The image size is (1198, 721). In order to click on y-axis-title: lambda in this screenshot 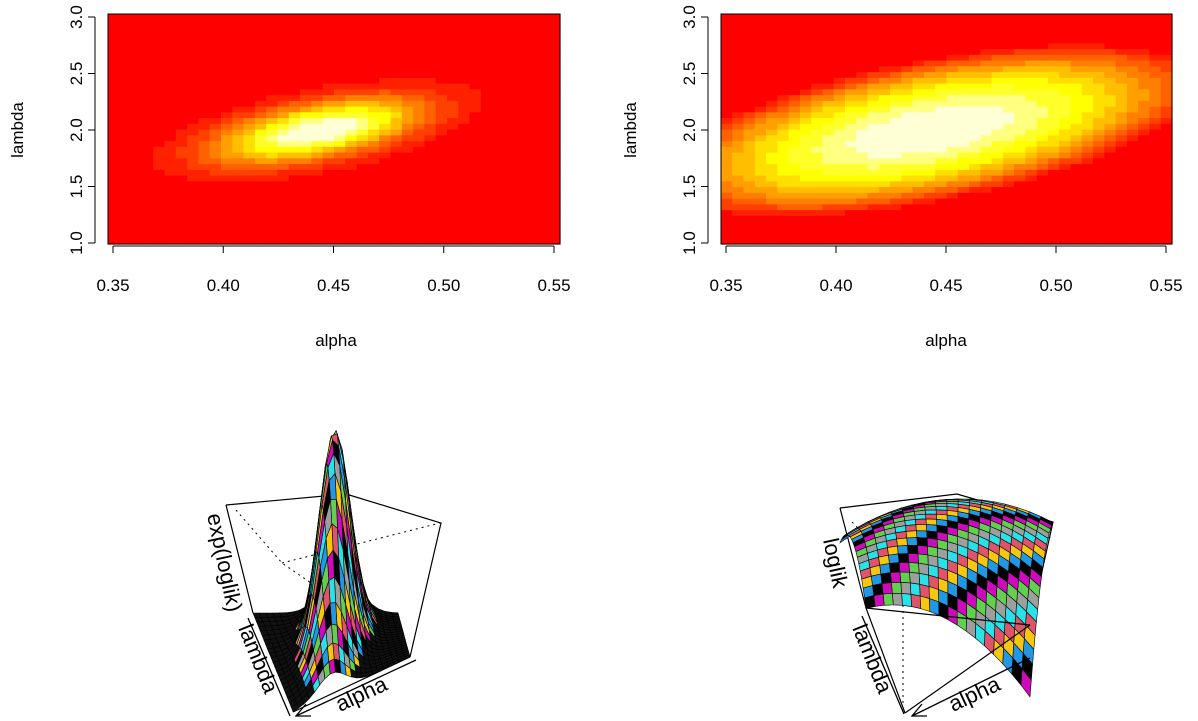, I will do `click(17, 130)`.